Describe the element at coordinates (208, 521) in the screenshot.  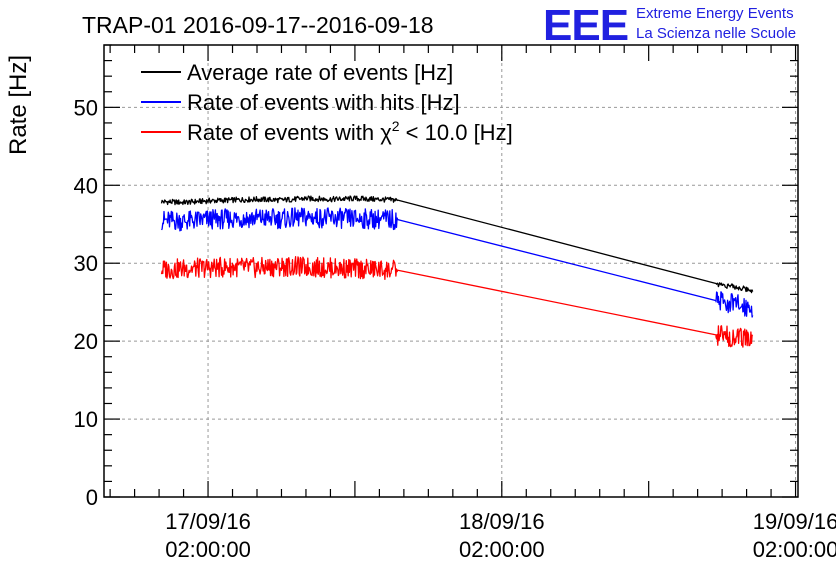
I see `x-tick-date-label: 17/09/16` at that location.